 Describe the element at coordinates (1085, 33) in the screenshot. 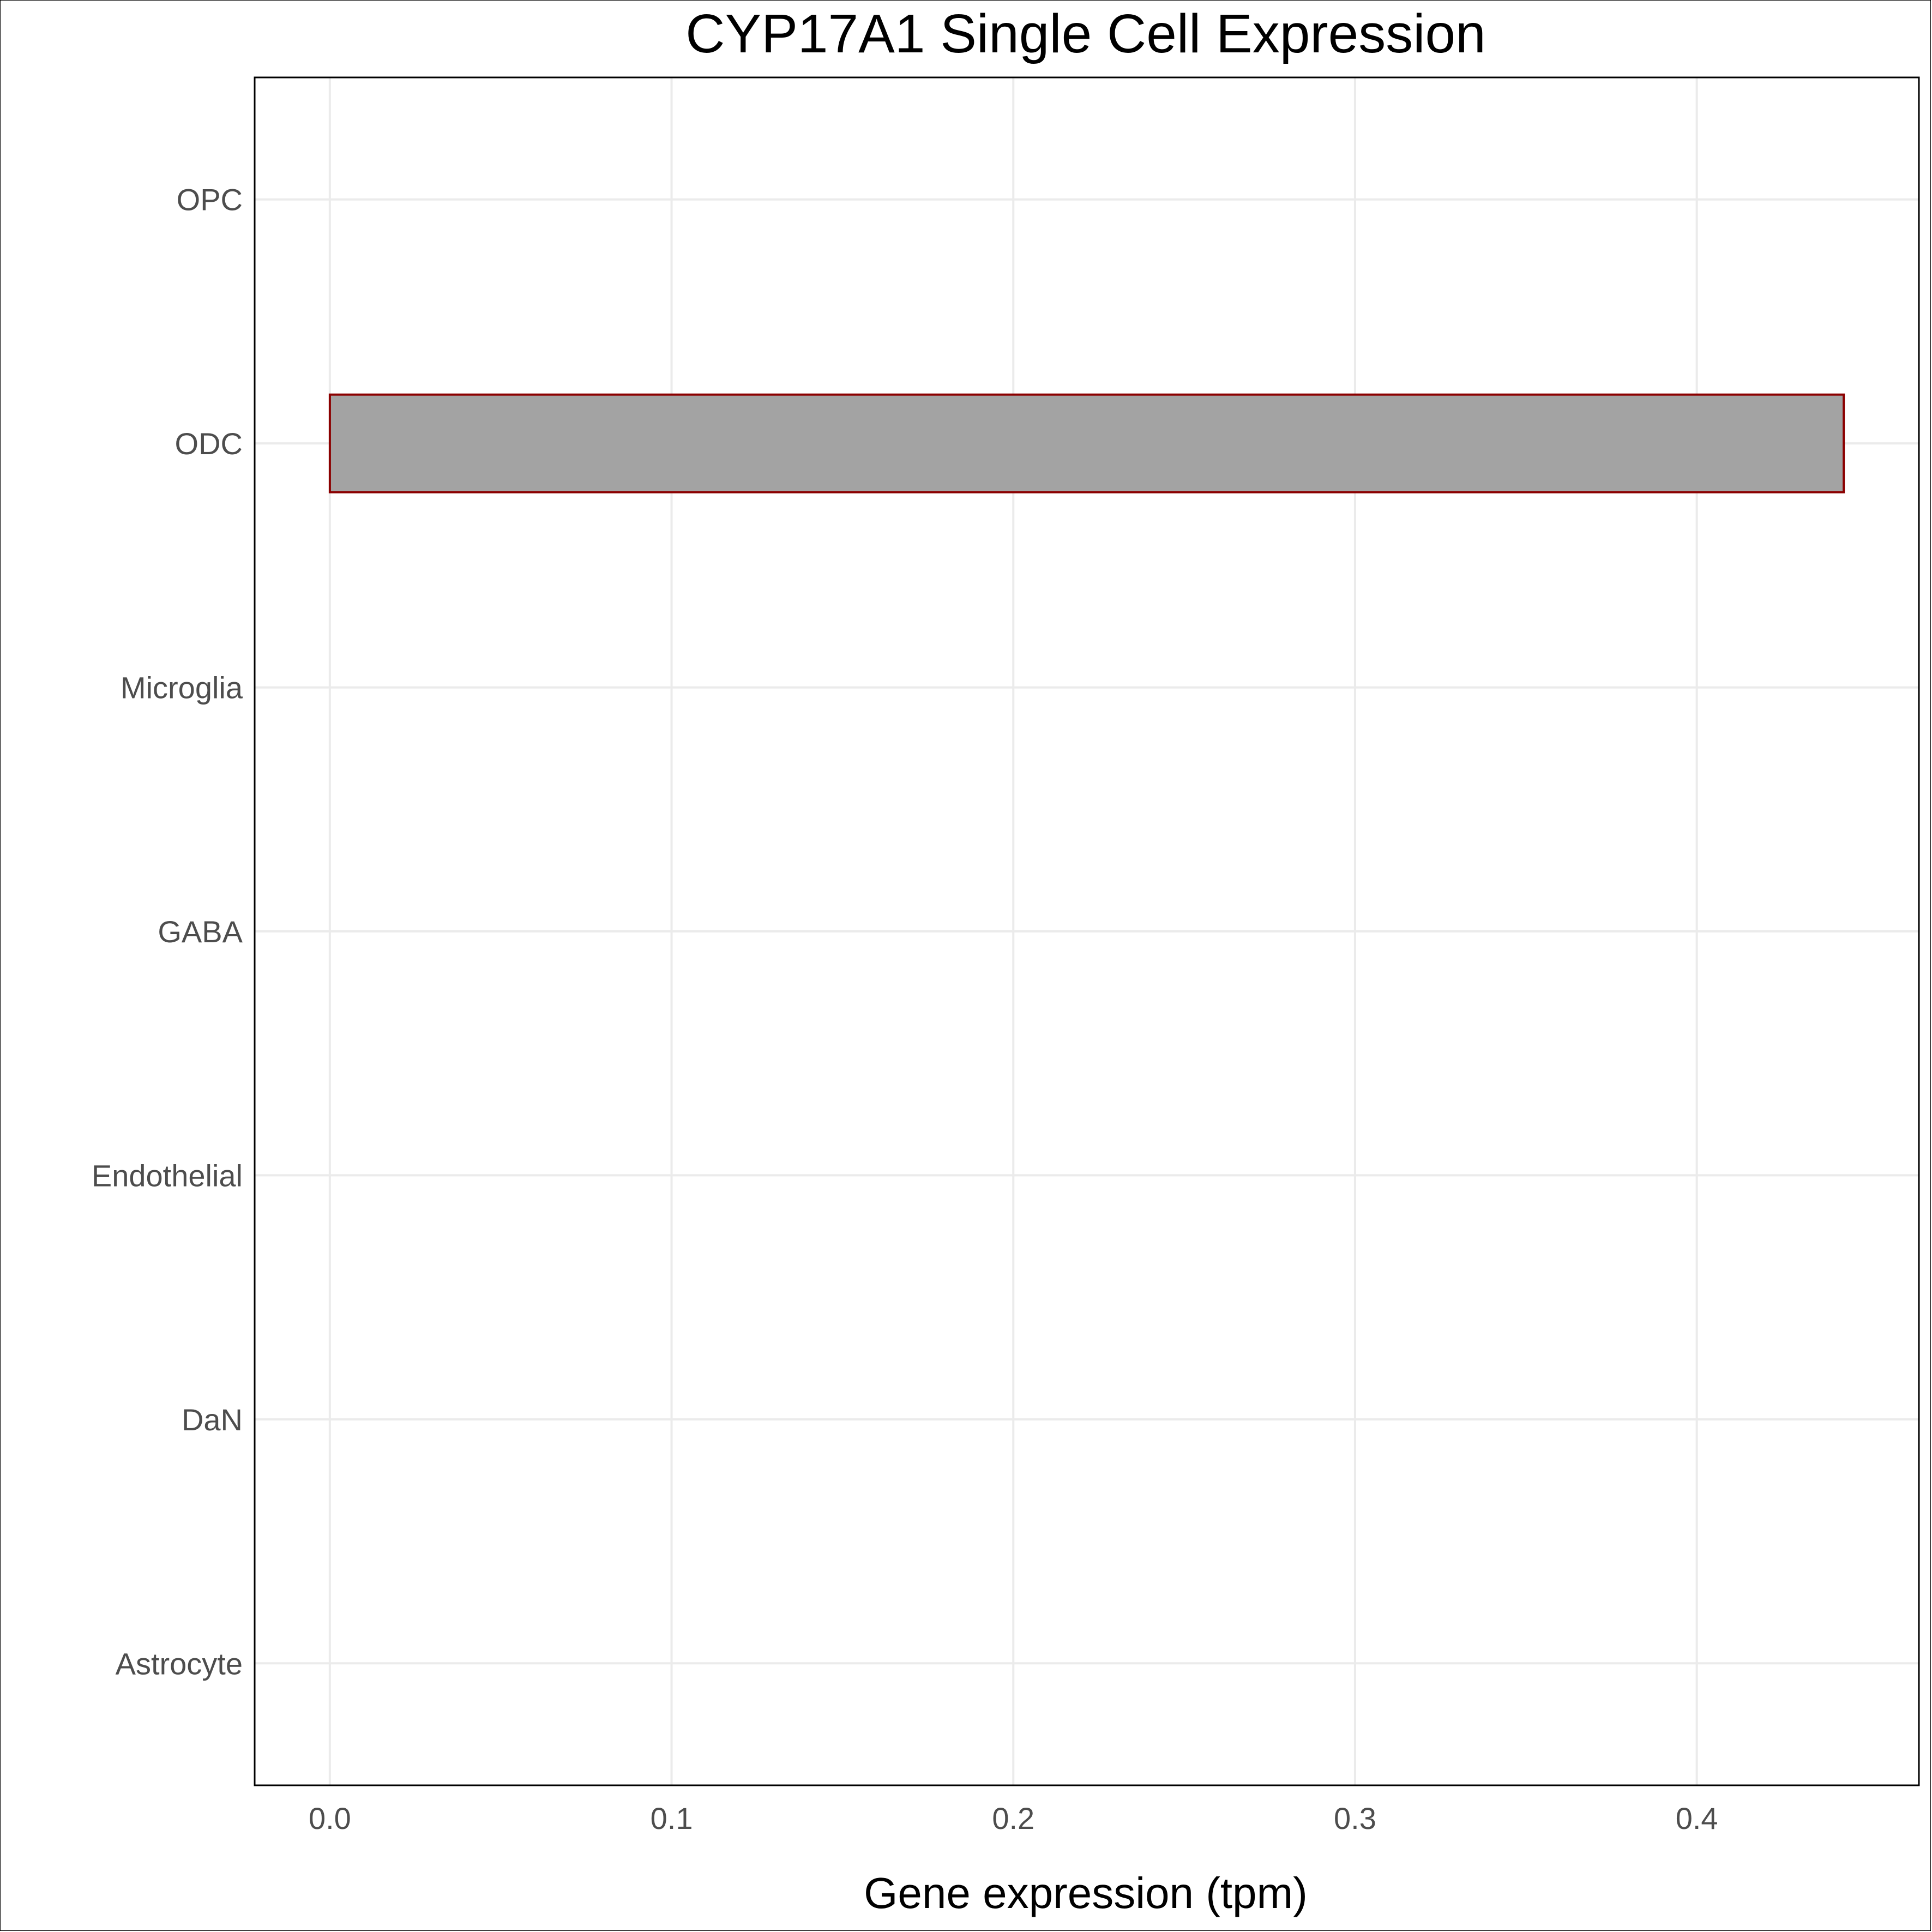

I see `chart-title: CYP17A1 Single Cell Expression` at that location.